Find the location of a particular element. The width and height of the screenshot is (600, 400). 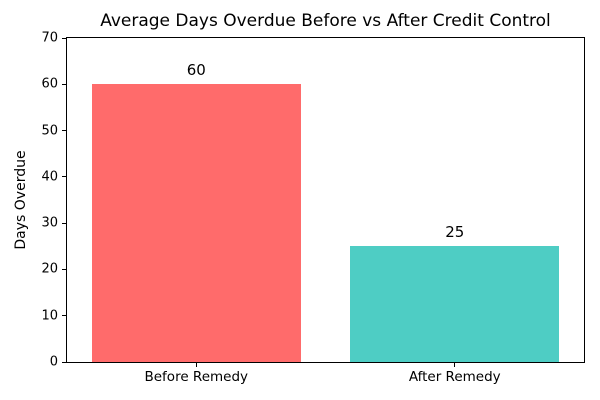

y-tick-label: 10 is located at coordinates (49, 316).